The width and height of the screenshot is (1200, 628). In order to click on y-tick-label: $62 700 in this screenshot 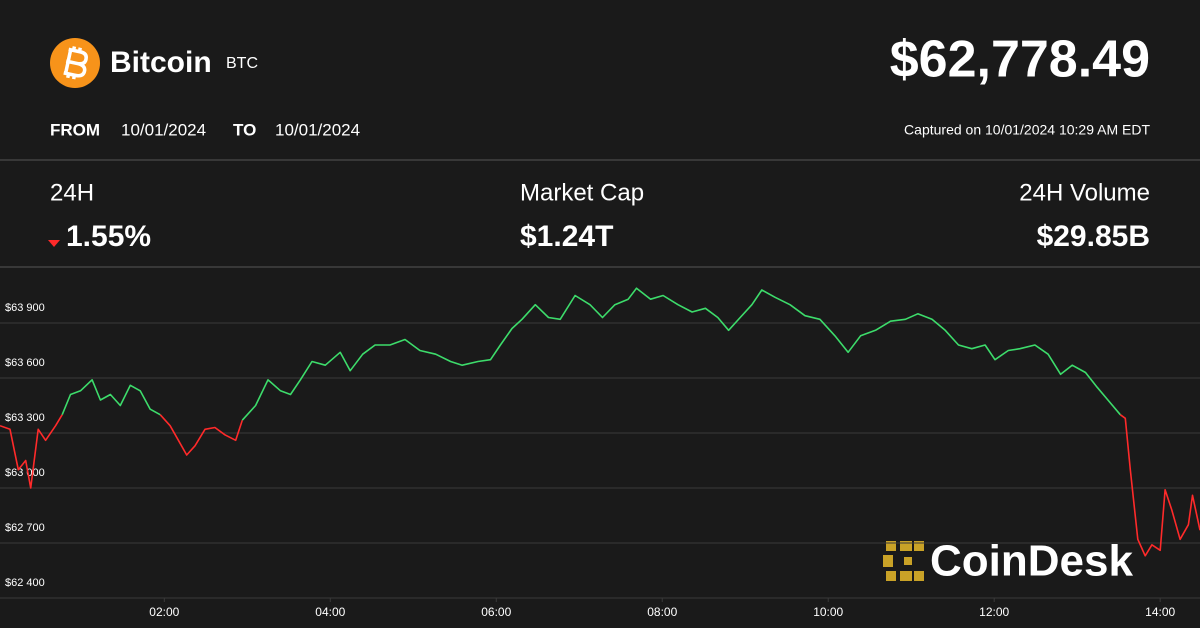, I will do `click(25, 528)`.